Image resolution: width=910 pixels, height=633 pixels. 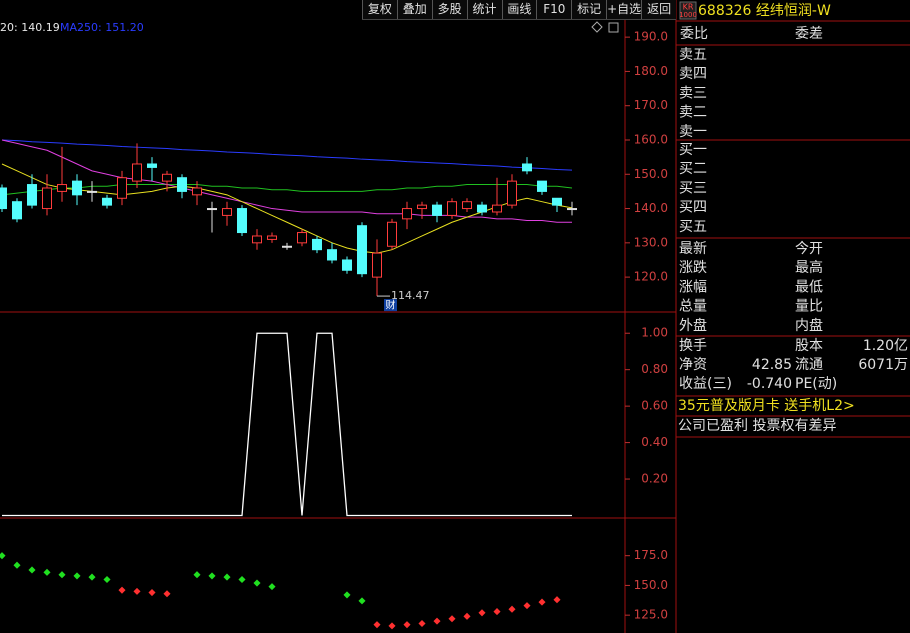 I want to click on toolbar-button: 叠加, so click(x=414, y=9).